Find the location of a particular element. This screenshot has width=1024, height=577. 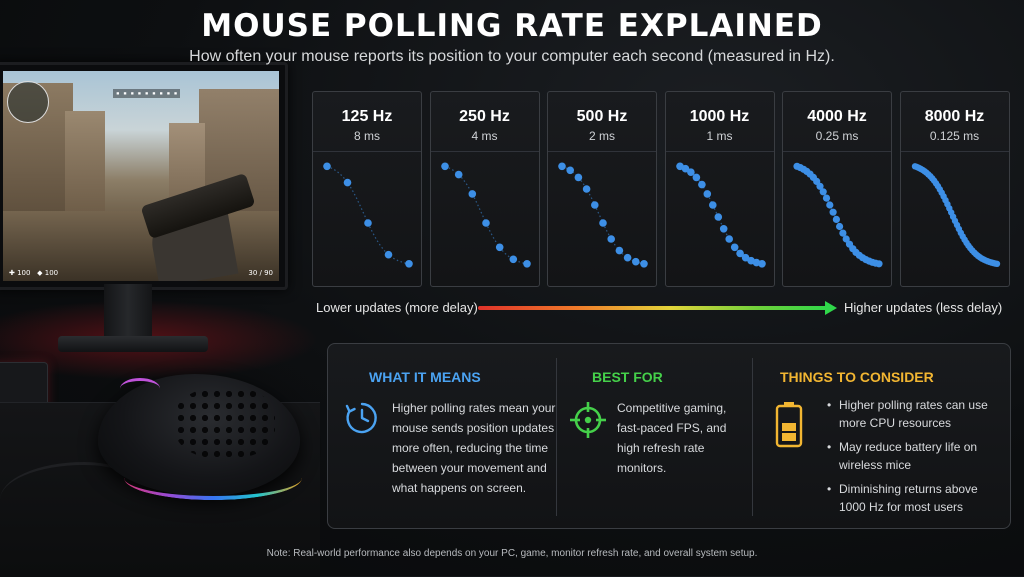

mouse-rgb-strip is located at coordinates (213, 478).